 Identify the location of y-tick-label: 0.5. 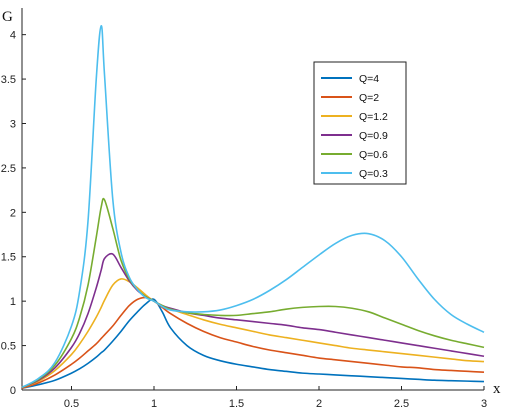
(8, 347).